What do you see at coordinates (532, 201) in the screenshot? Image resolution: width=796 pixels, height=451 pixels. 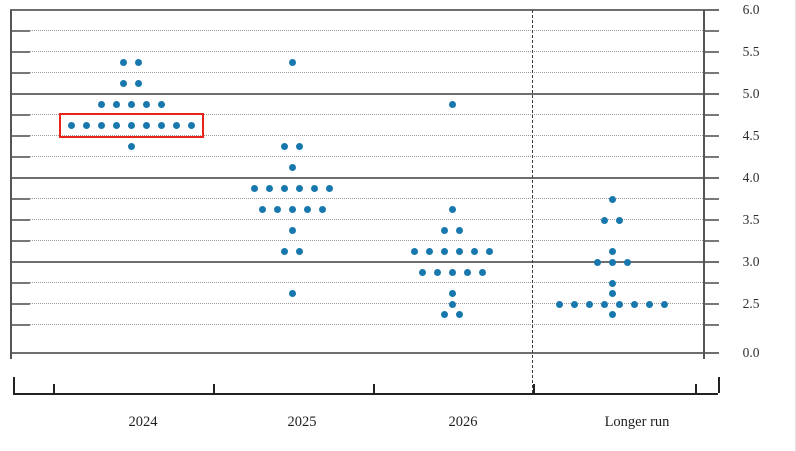 I see `longer-run-separator-dashed-line` at bounding box center [532, 201].